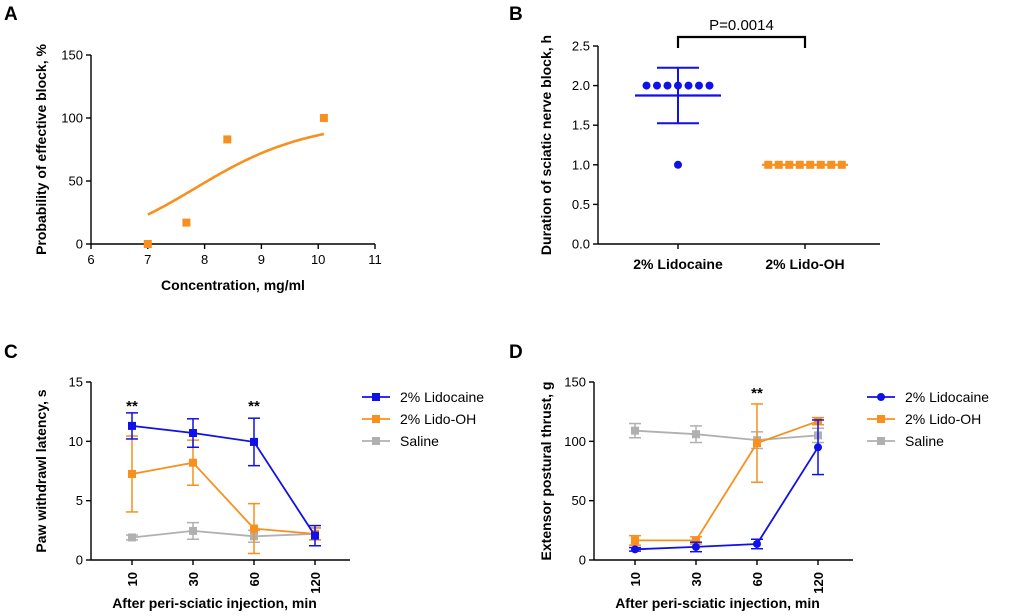 This screenshot has width=1010, height=616. What do you see at coordinates (581, 164) in the screenshot?
I see `panel-b-y-tick-label-2: 1.0` at bounding box center [581, 164].